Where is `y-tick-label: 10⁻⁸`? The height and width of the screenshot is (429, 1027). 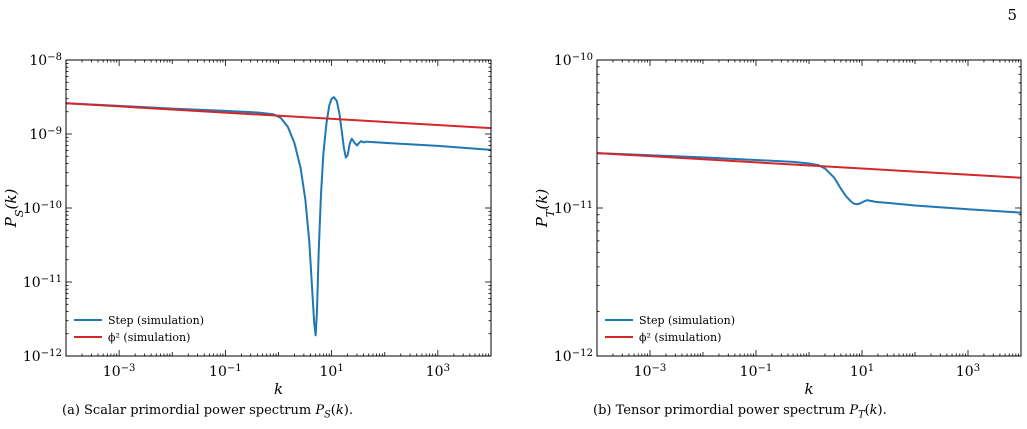
y-tick-label: 10⁻⁸ is located at coordinates (45, 61).